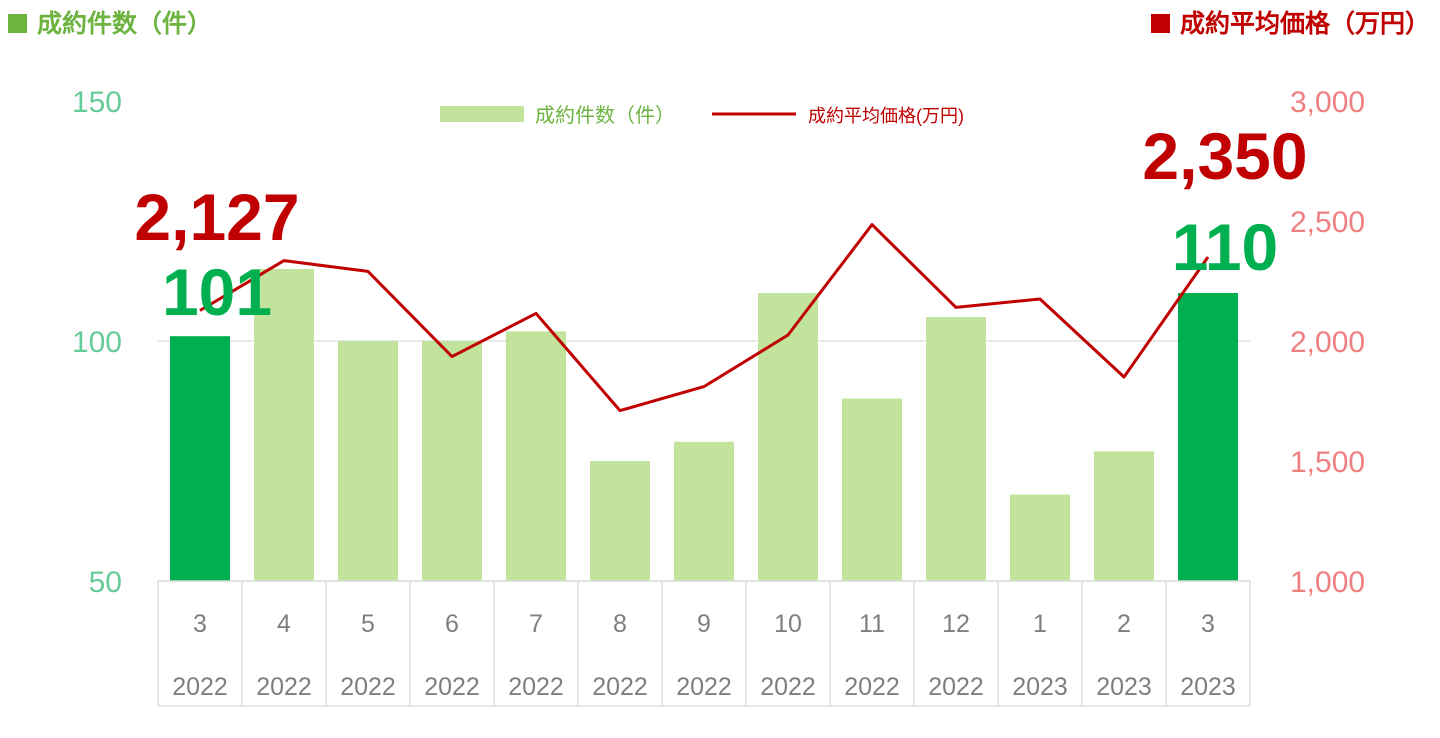 The image size is (1440, 738). What do you see at coordinates (1225, 247) in the screenshot?
I see `count-data-label: 110` at bounding box center [1225, 247].